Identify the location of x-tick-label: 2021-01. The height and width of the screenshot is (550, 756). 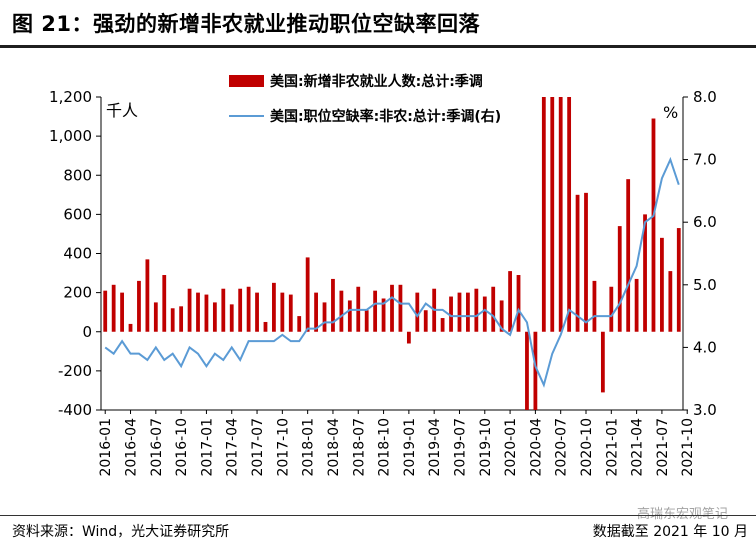
(612, 447).